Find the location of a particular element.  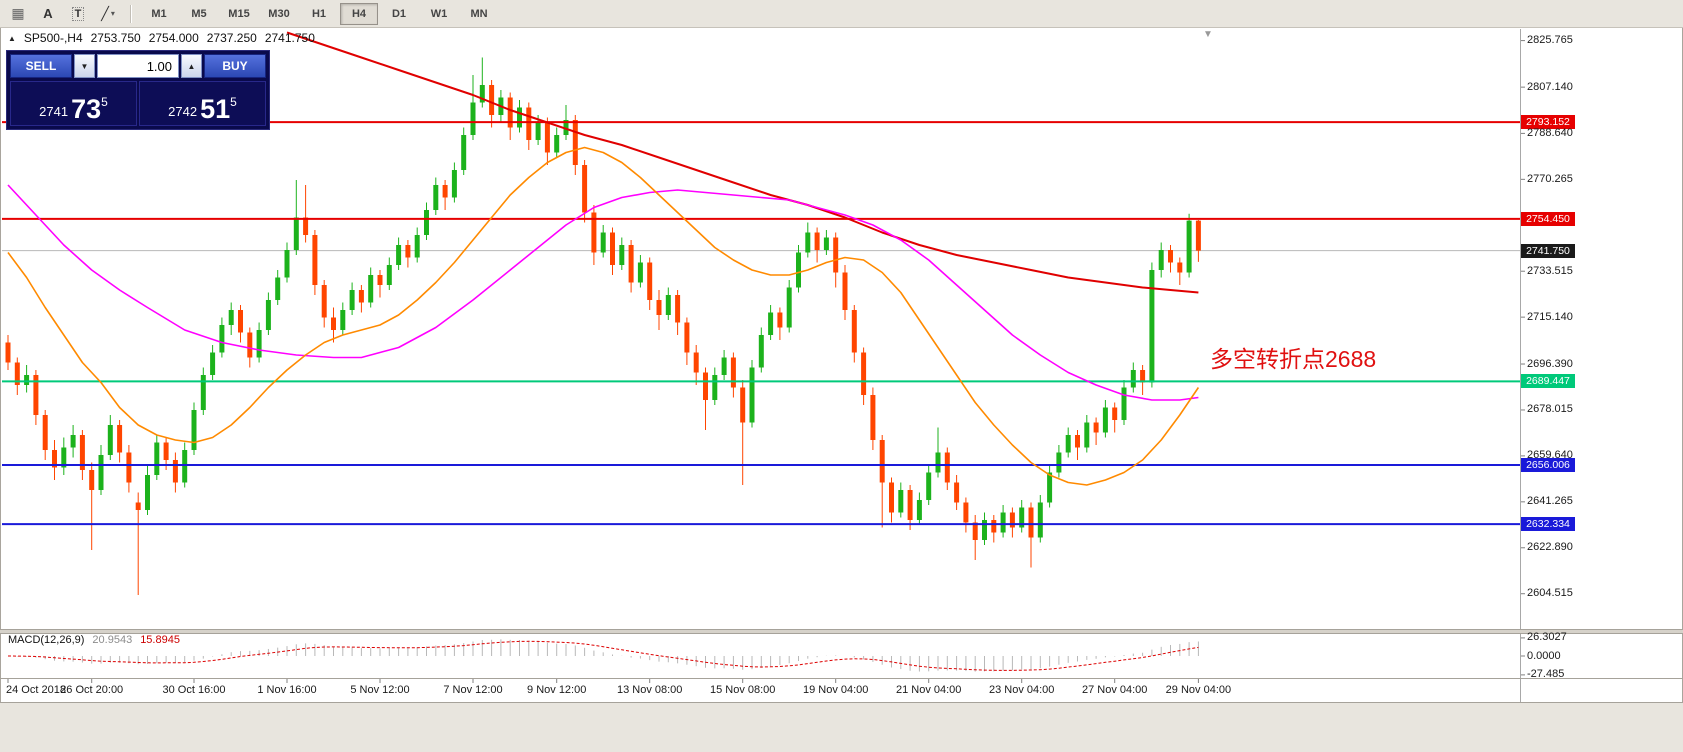

trendline-icon: ╱ is located at coordinates (105, 13).